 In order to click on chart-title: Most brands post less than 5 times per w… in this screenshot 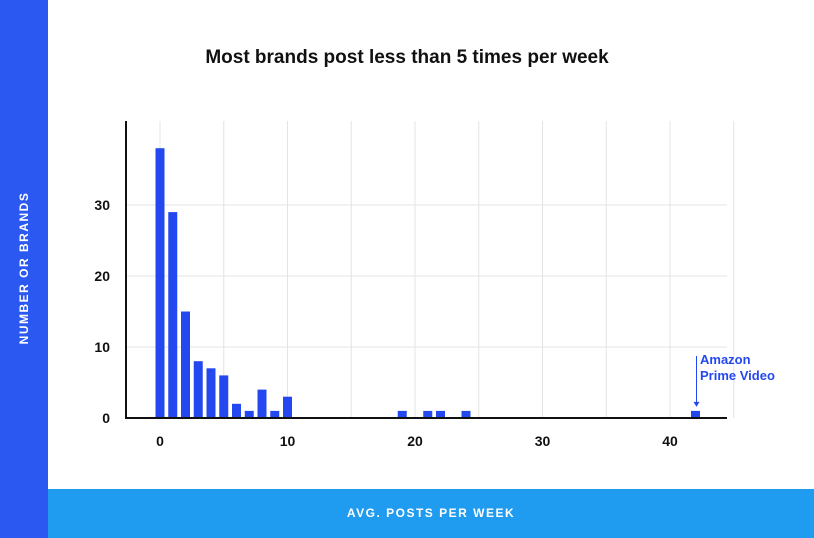, I will do `click(407, 57)`.